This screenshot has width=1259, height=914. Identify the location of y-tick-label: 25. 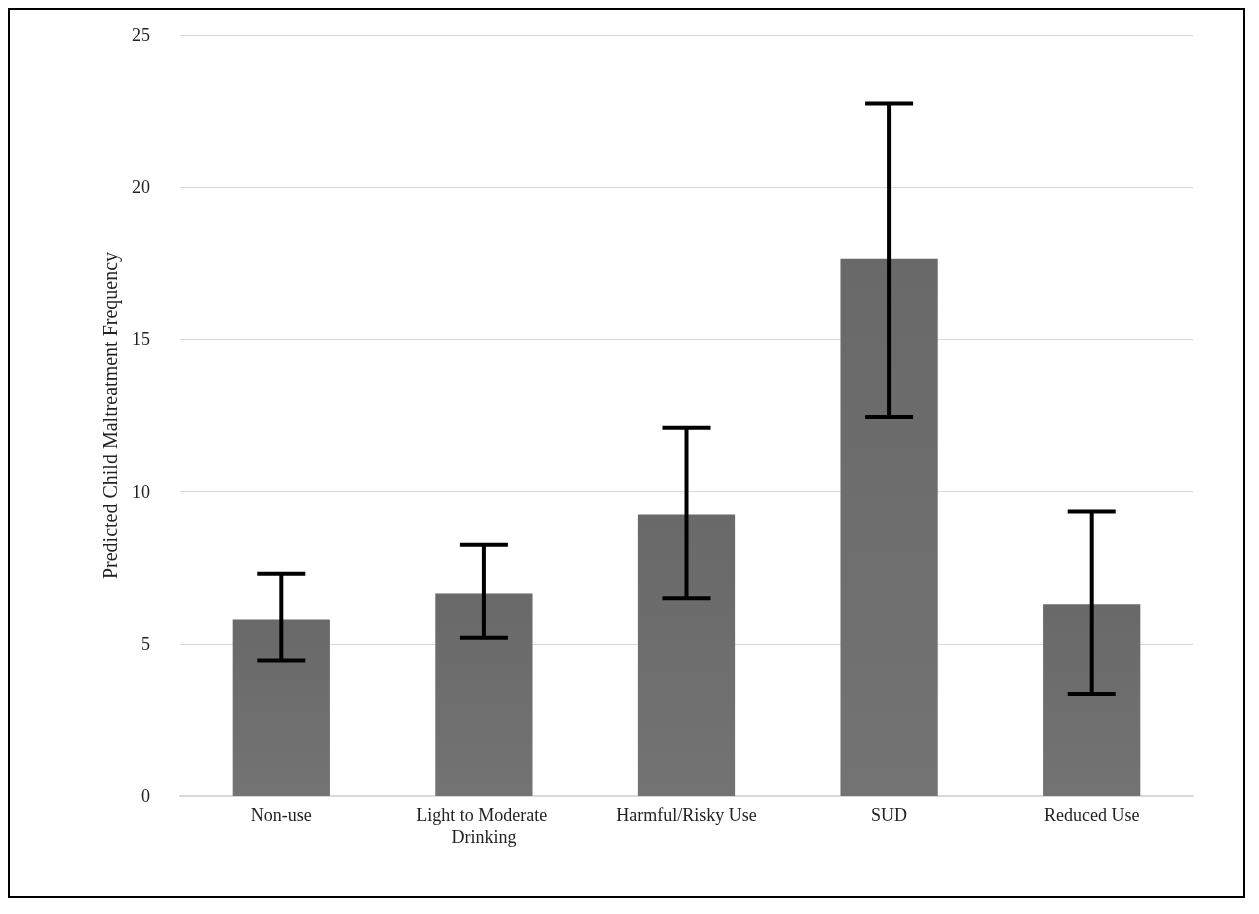
(141, 35).